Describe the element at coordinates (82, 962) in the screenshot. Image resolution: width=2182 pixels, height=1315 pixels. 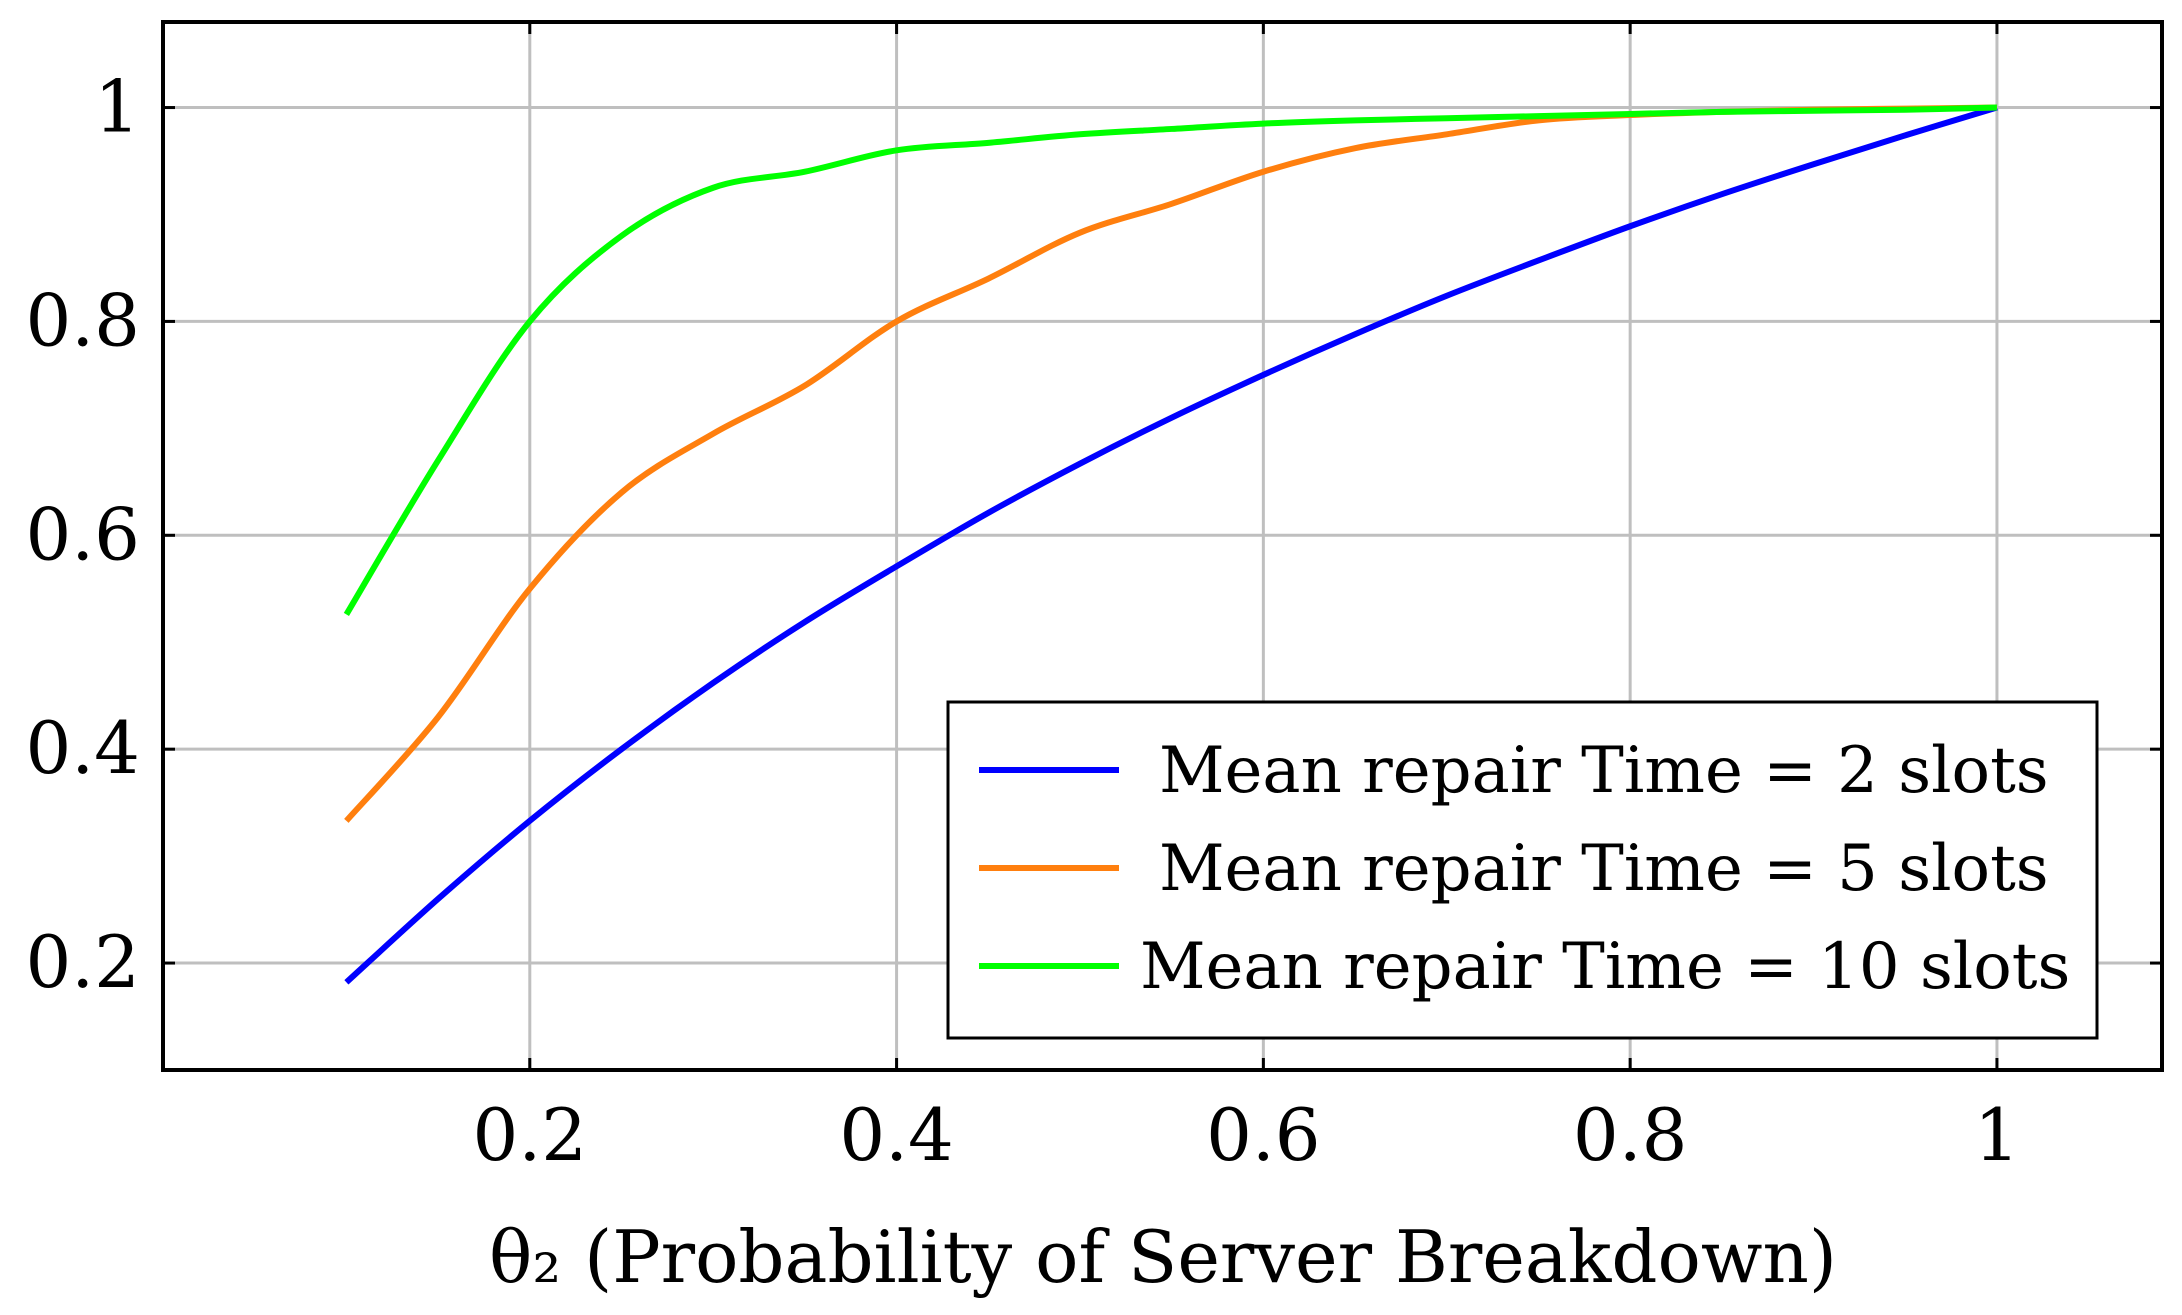
I see `y-tick-label: 0.2` at that location.